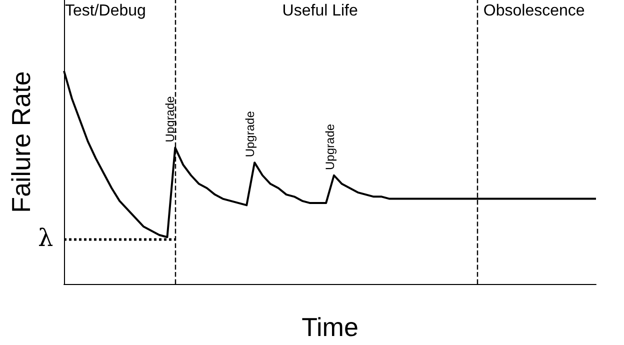 The image size is (624, 345). Describe the element at coordinates (21, 142) in the screenshot. I see `y-axis-title: Failure Rate` at that location.